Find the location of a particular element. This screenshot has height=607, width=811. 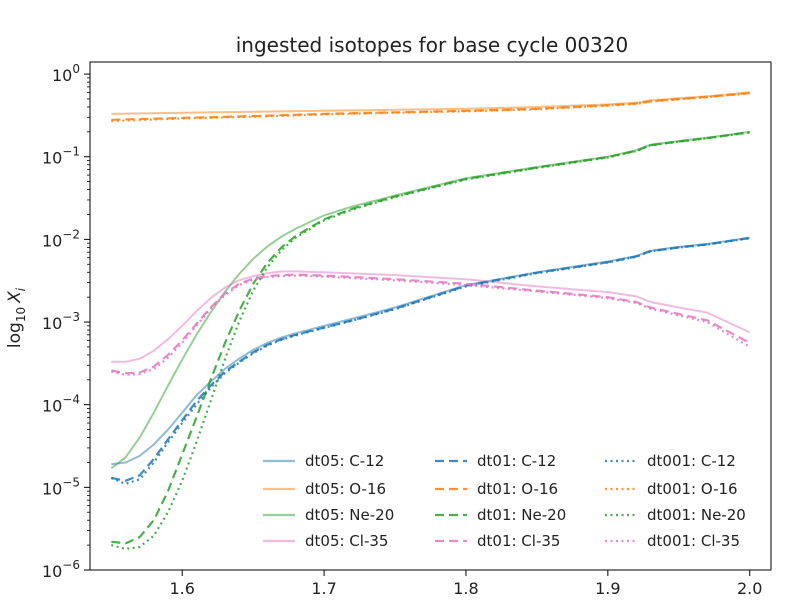

x-tick-label: 1.6 is located at coordinates (181, 588).